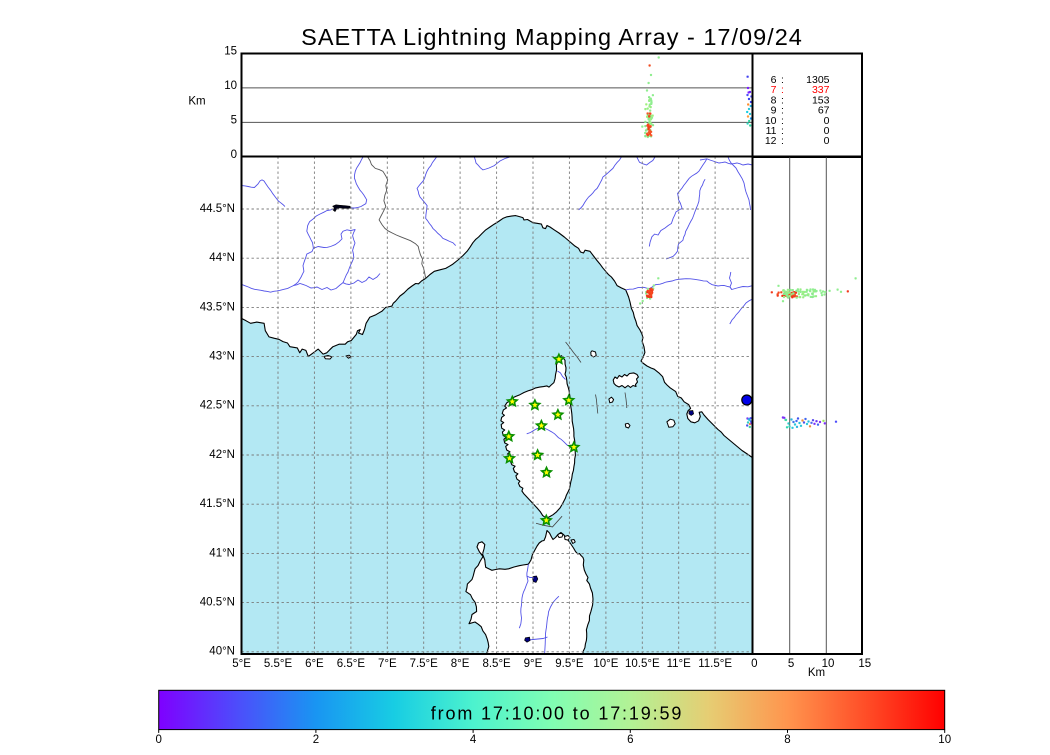 Image resolution: width=1050 pixels, height=755 pixels. Describe the element at coordinates (222, 553) in the screenshot. I see `svg-text: 41°N` at that location.